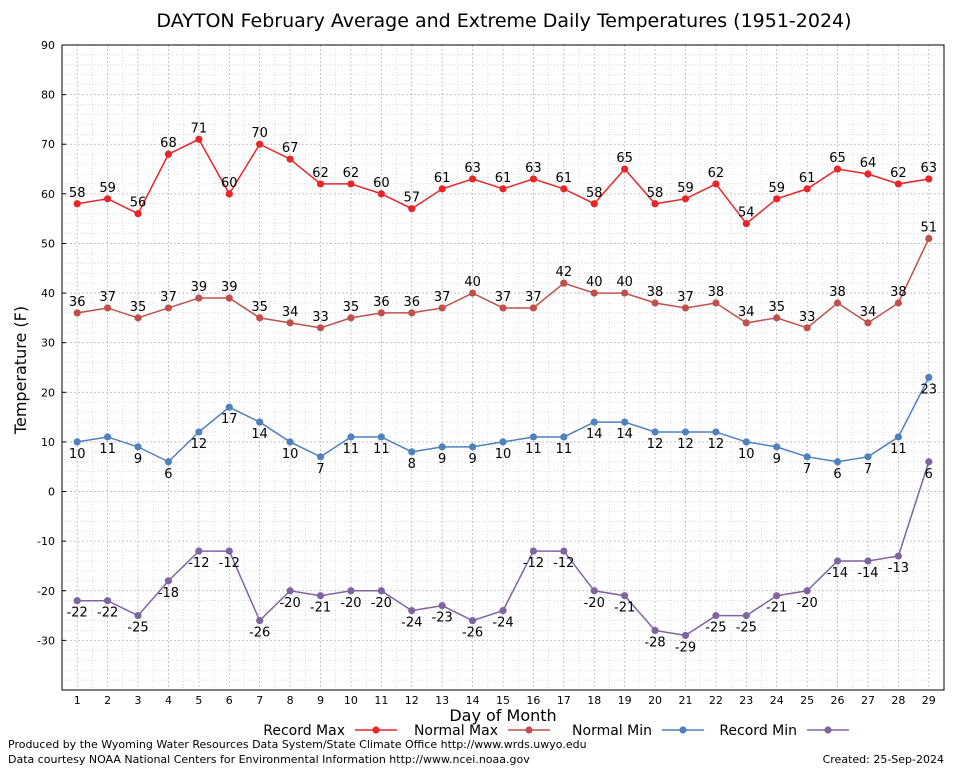 The height and width of the screenshot is (768, 954). What do you see at coordinates (533, 297) in the screenshot?
I see `data-label: 37` at bounding box center [533, 297].